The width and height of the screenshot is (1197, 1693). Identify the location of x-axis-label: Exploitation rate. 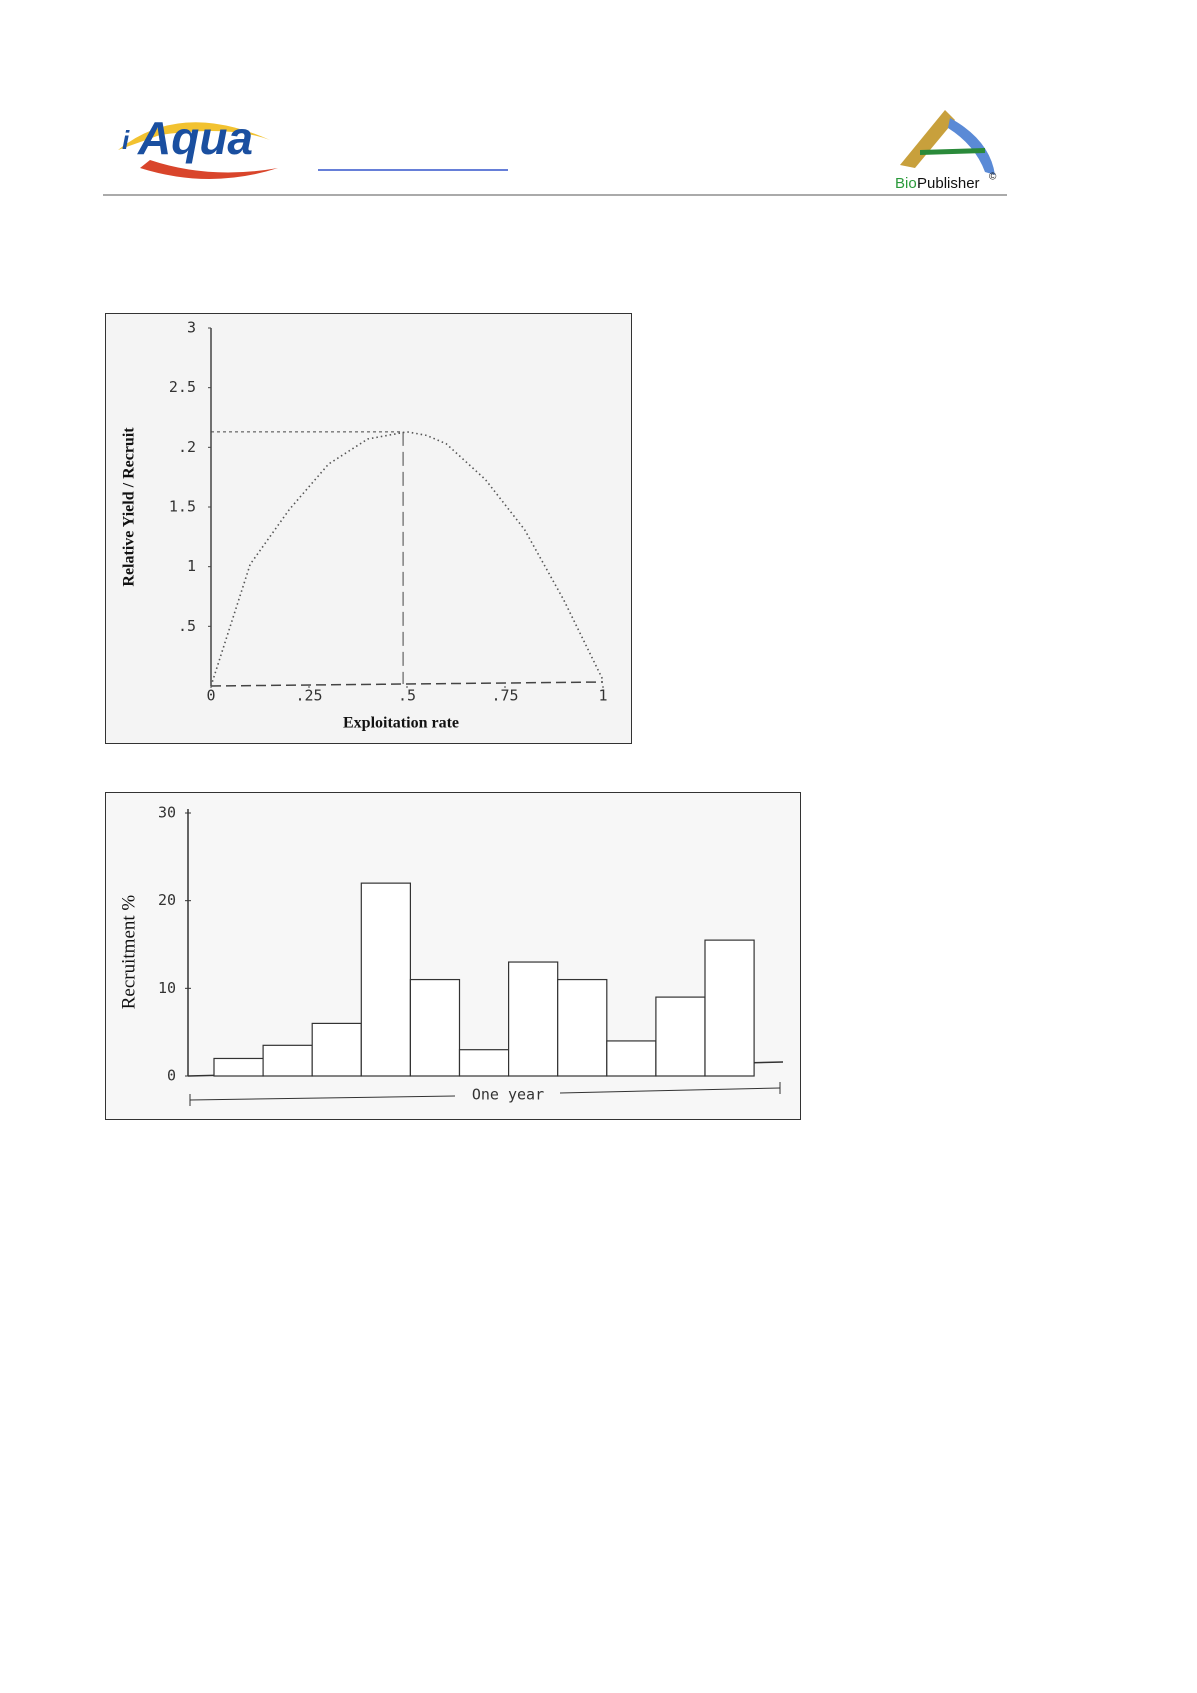
(401, 723).